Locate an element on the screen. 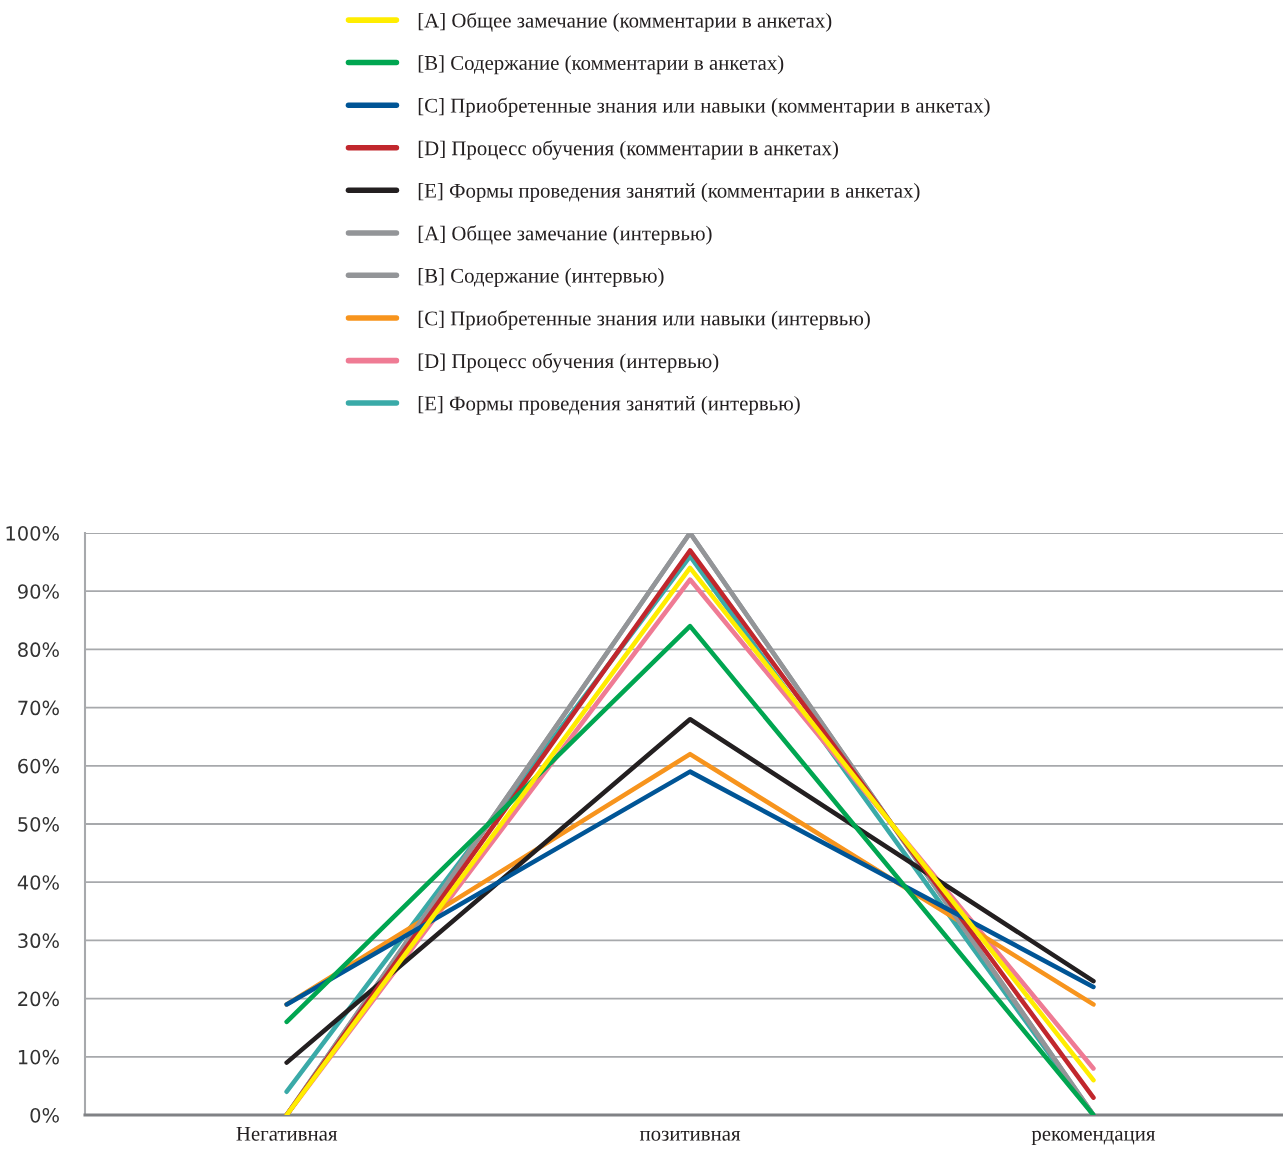 The width and height of the screenshot is (1283, 1161). x-tick-label: позитивная is located at coordinates (690, 1135).